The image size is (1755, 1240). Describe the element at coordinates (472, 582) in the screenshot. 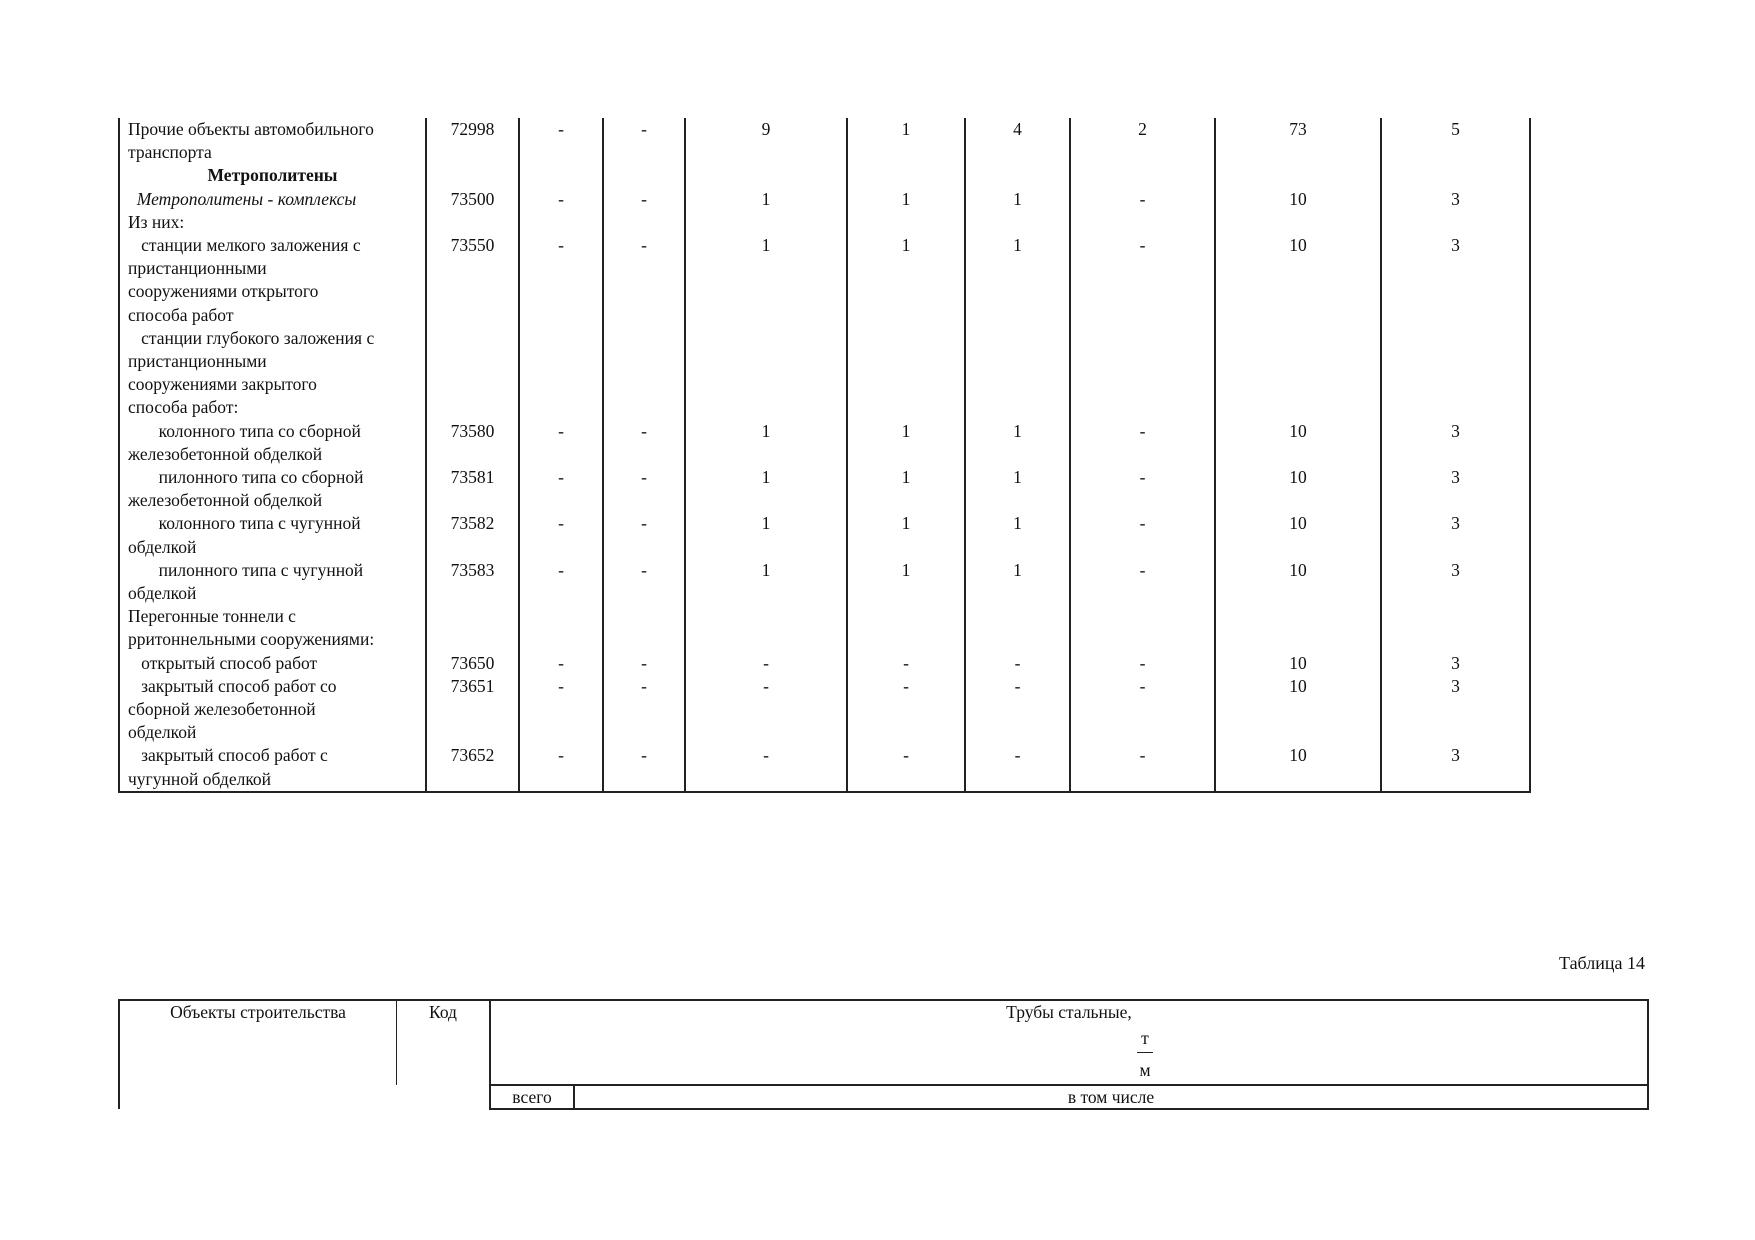

I see `row-code: 73583` at that location.